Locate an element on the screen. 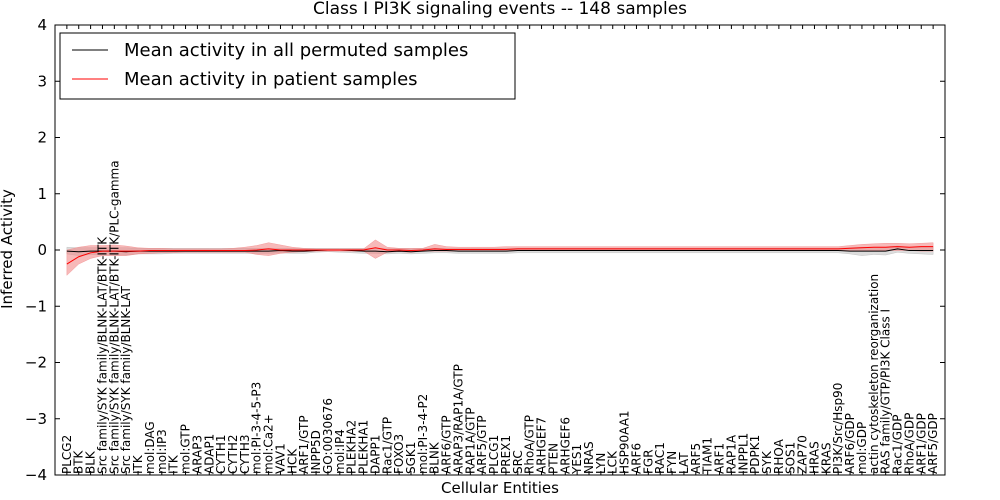  x-tick-label: SYK is located at coordinates (767, 462).